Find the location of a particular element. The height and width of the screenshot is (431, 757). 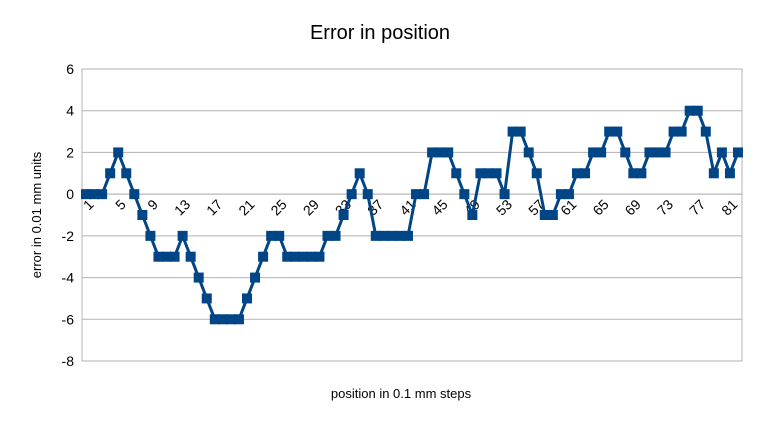

x-tick-label: 61 is located at coordinates (568, 207).